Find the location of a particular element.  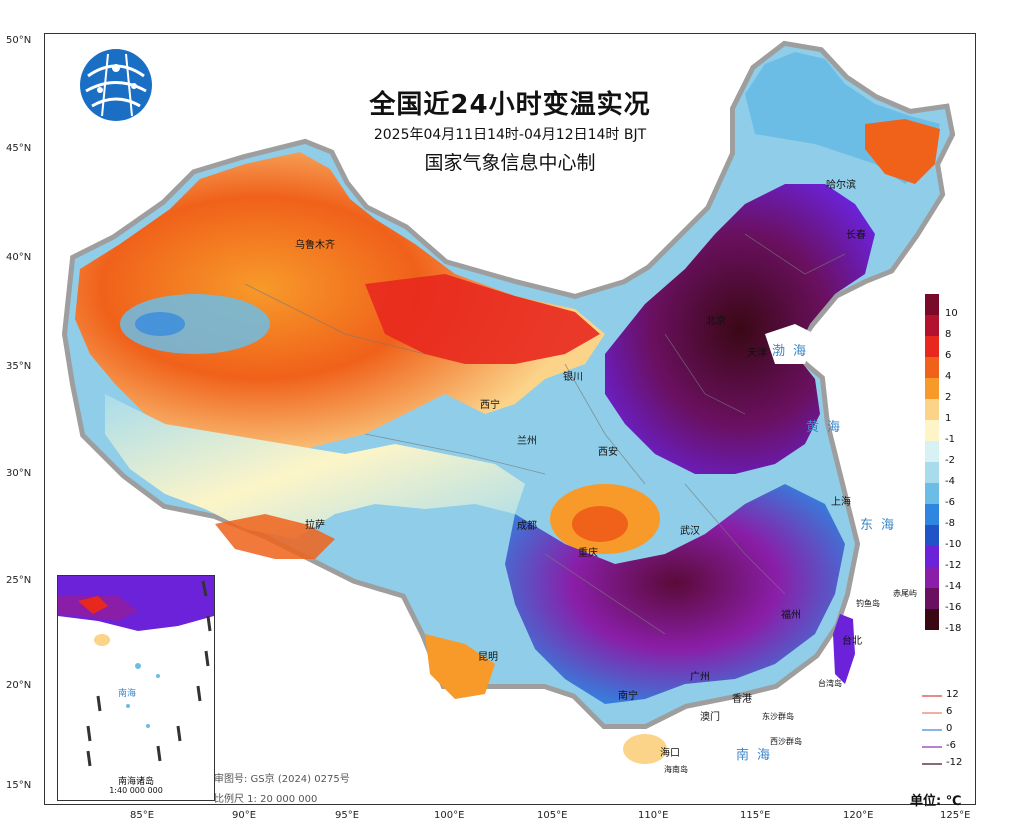

lon-label: 125°E is located at coordinates (955, 815).